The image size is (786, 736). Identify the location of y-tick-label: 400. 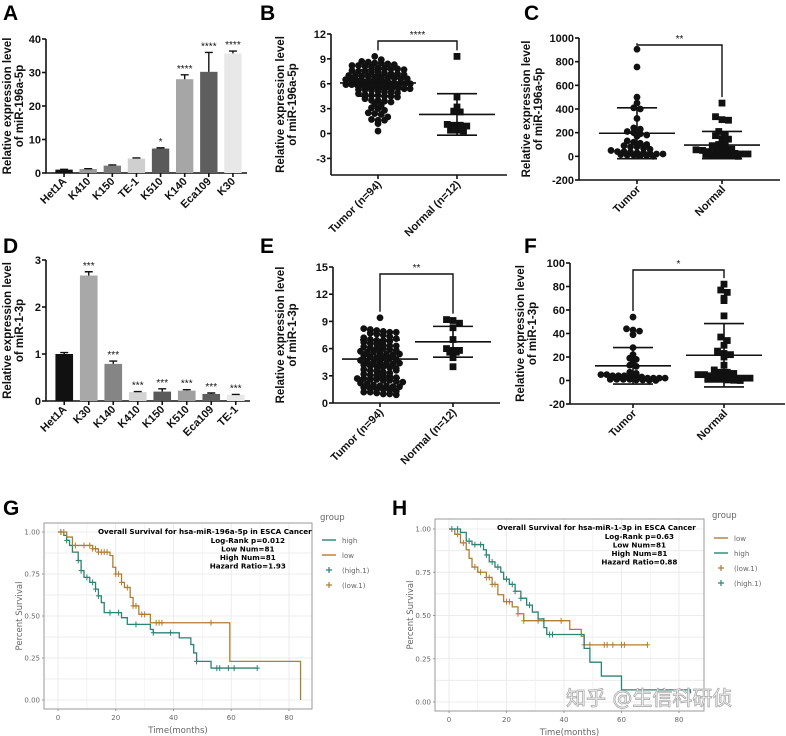
(565, 110).